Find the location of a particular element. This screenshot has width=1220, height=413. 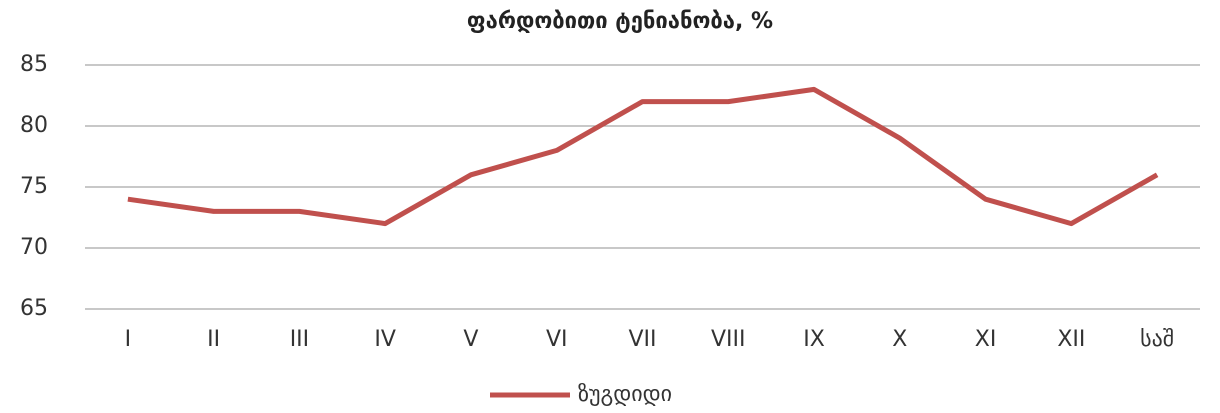

y-tick-label: 80 is located at coordinates (34, 125).